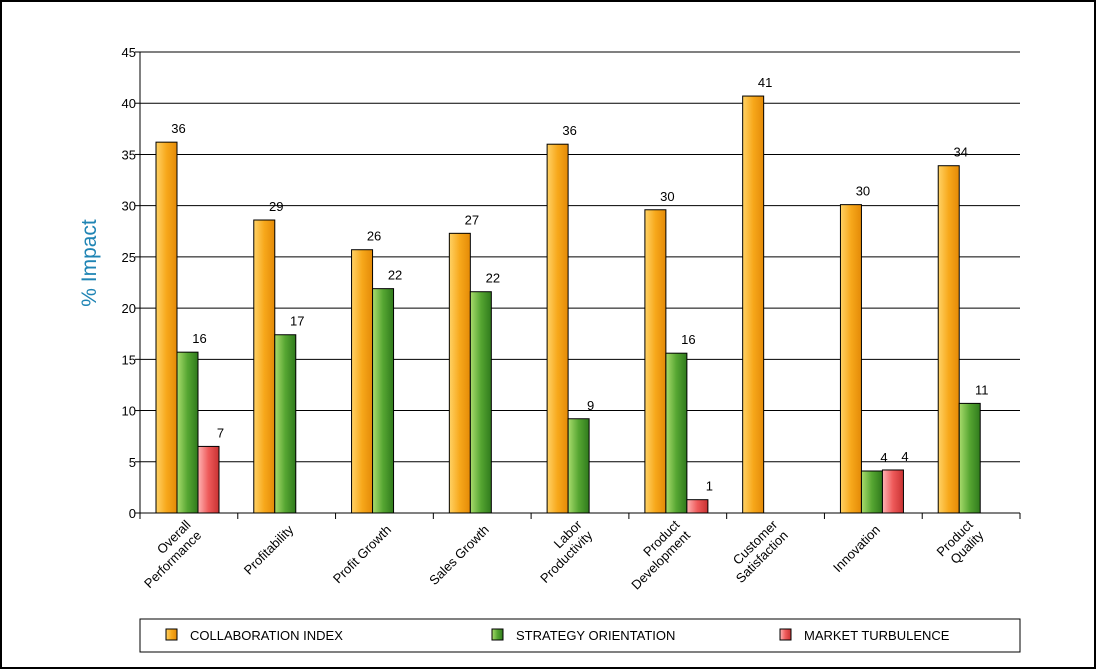  What do you see at coordinates (374, 236) in the screenshot?
I see `data-label: 26` at bounding box center [374, 236].